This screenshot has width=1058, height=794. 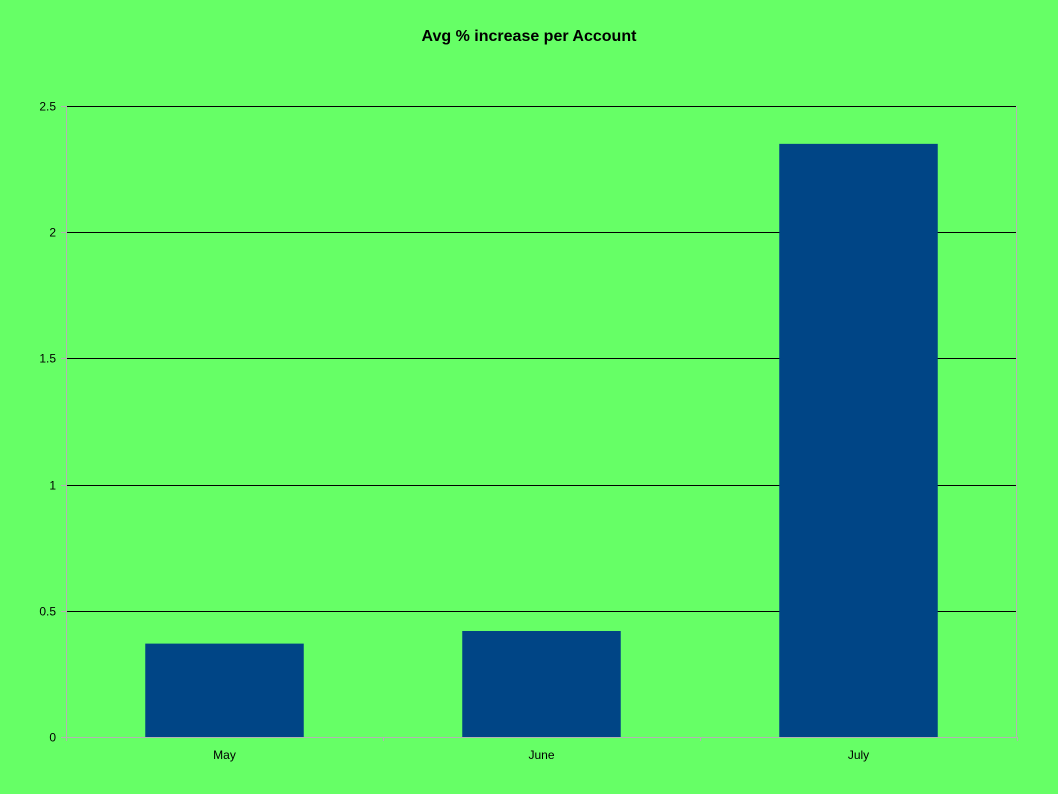 What do you see at coordinates (224, 755) in the screenshot?
I see `x-tick-label: May` at bounding box center [224, 755].